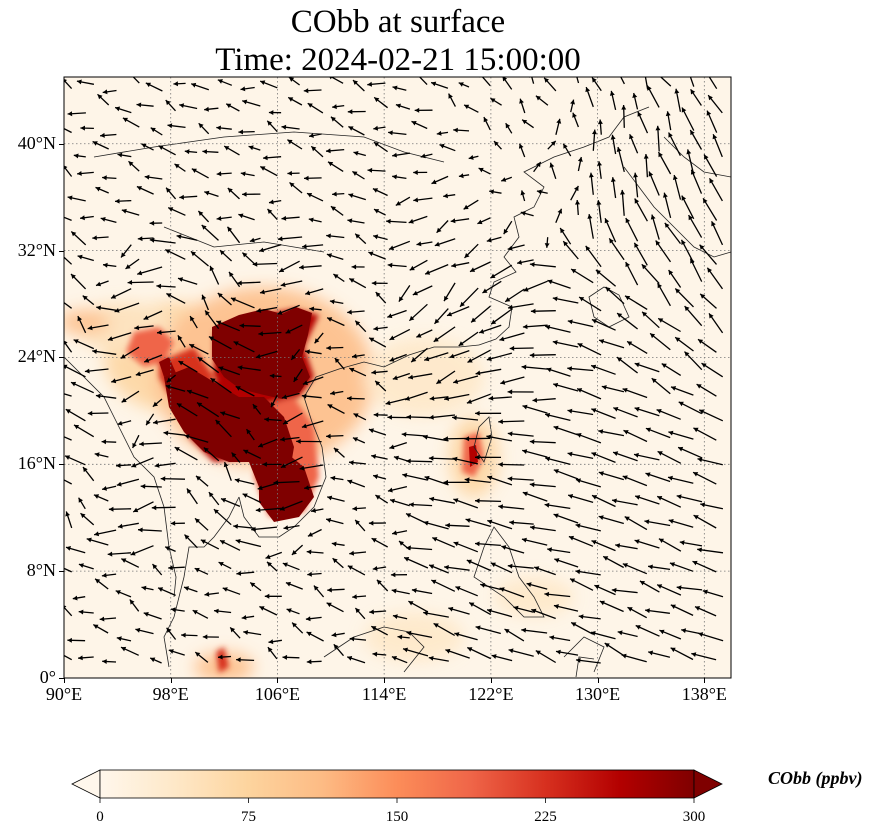  Describe the element at coordinates (61, 465) in the screenshot. I see `y-tick-mark` at that location.